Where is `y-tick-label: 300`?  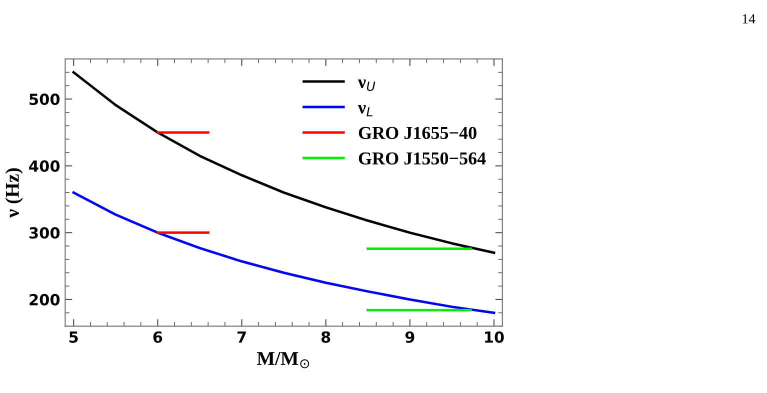 y-tick-label: 300 is located at coordinates (44, 233).